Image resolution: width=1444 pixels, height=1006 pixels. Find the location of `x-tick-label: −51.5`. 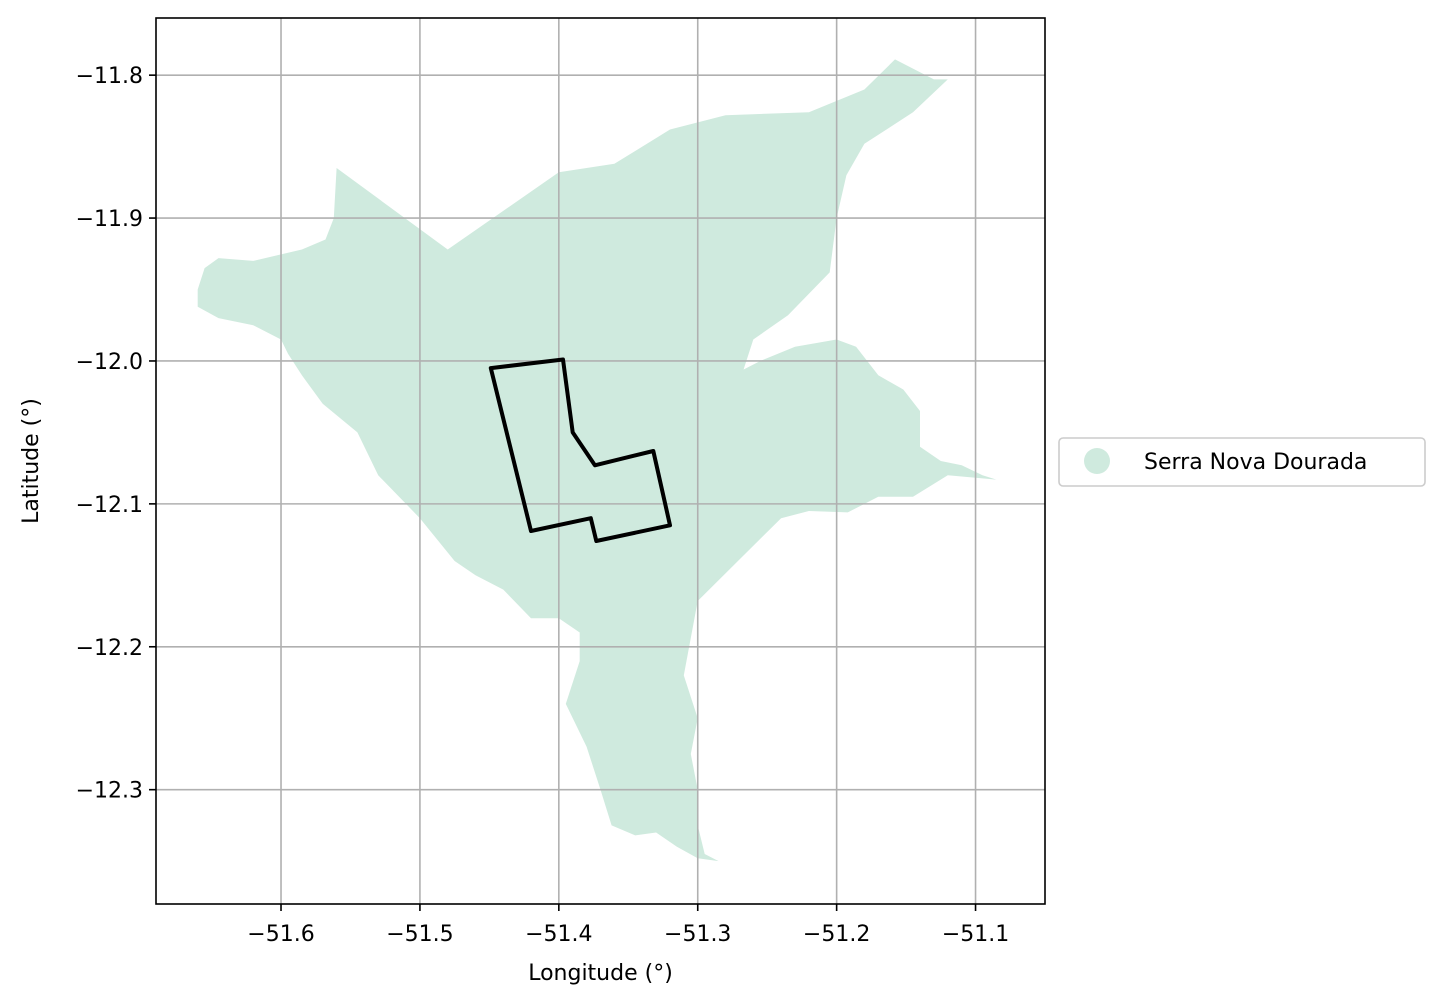

x-tick-label: −51.5 is located at coordinates (419, 934).